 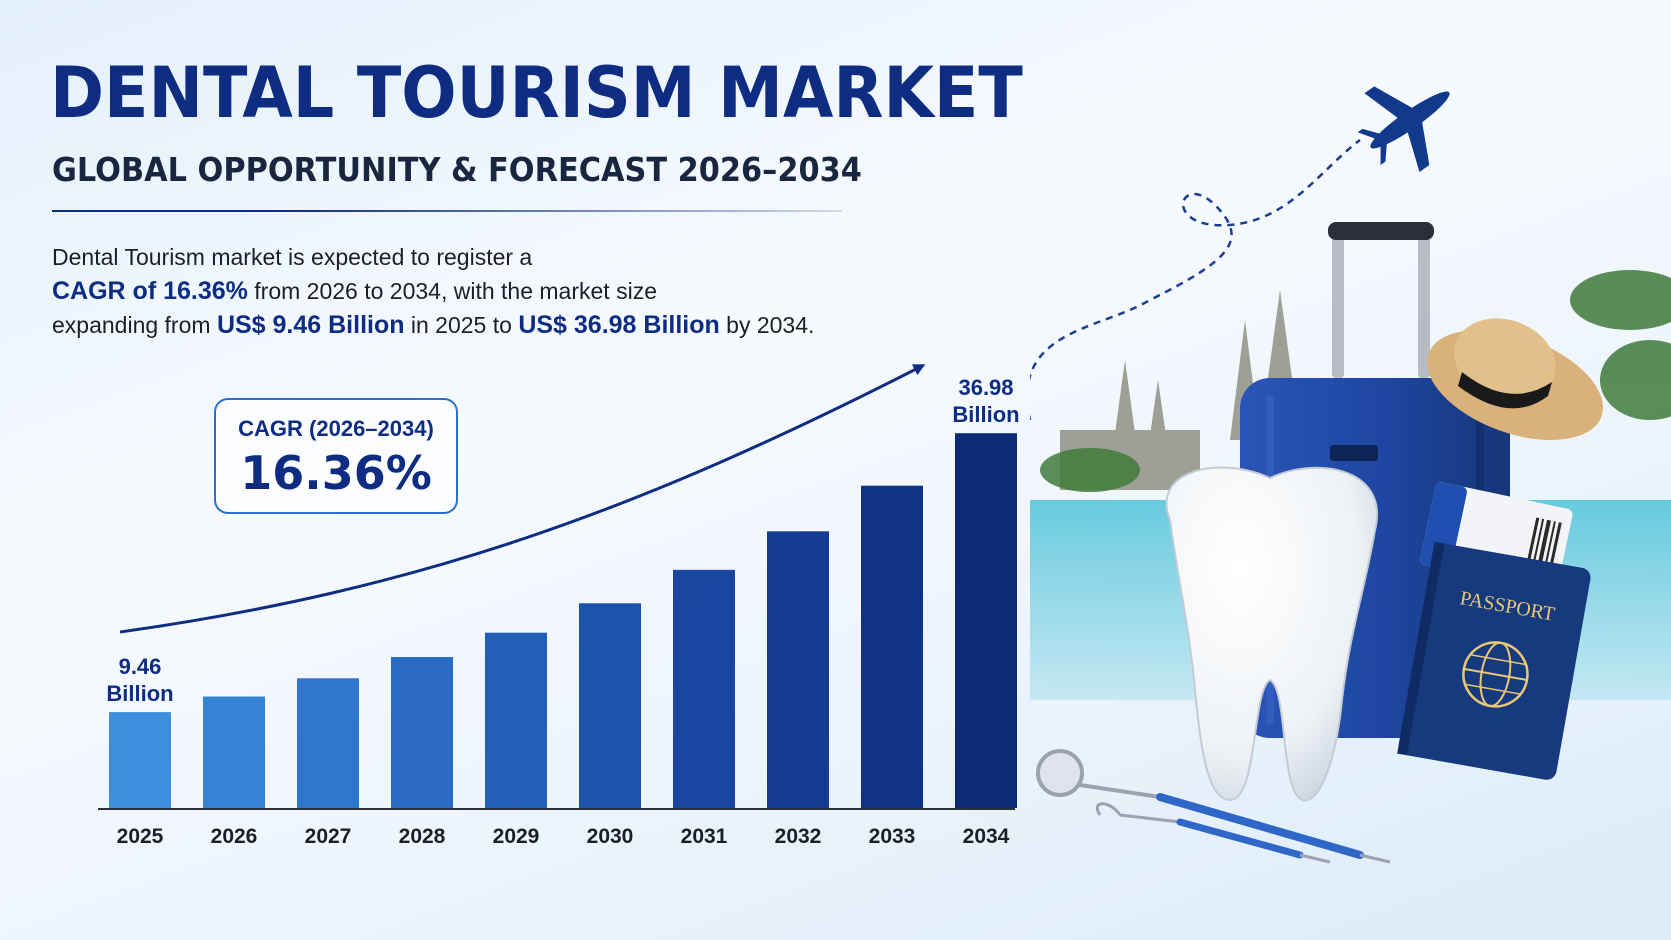 I want to click on bar-2032, so click(x=798, y=669).